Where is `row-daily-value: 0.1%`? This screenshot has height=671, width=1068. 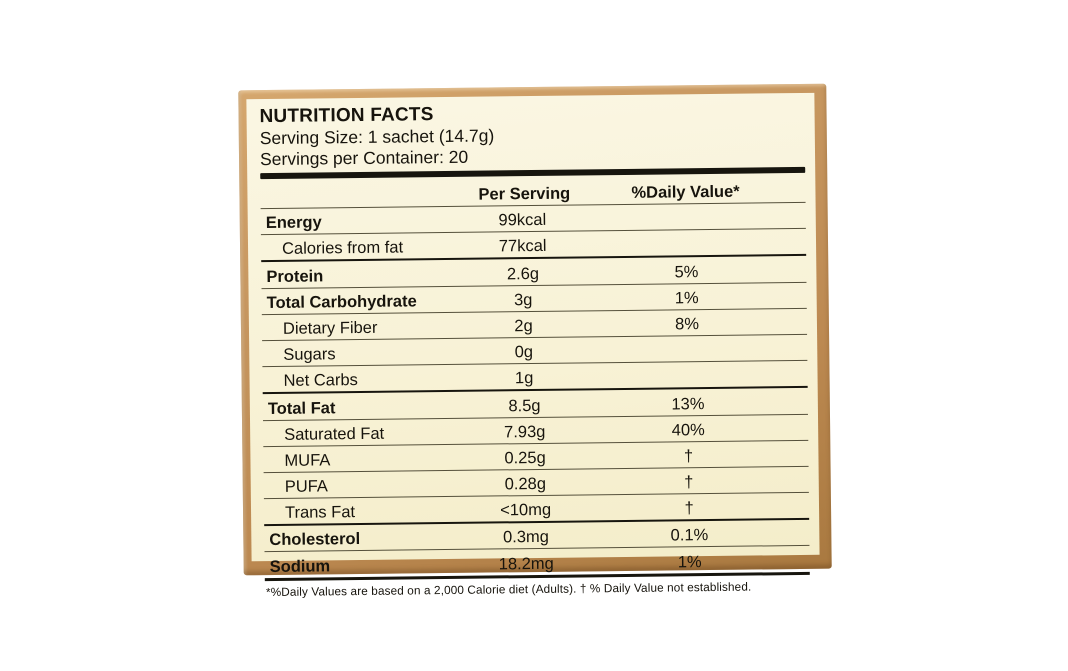 row-daily-value: 0.1% is located at coordinates (689, 535).